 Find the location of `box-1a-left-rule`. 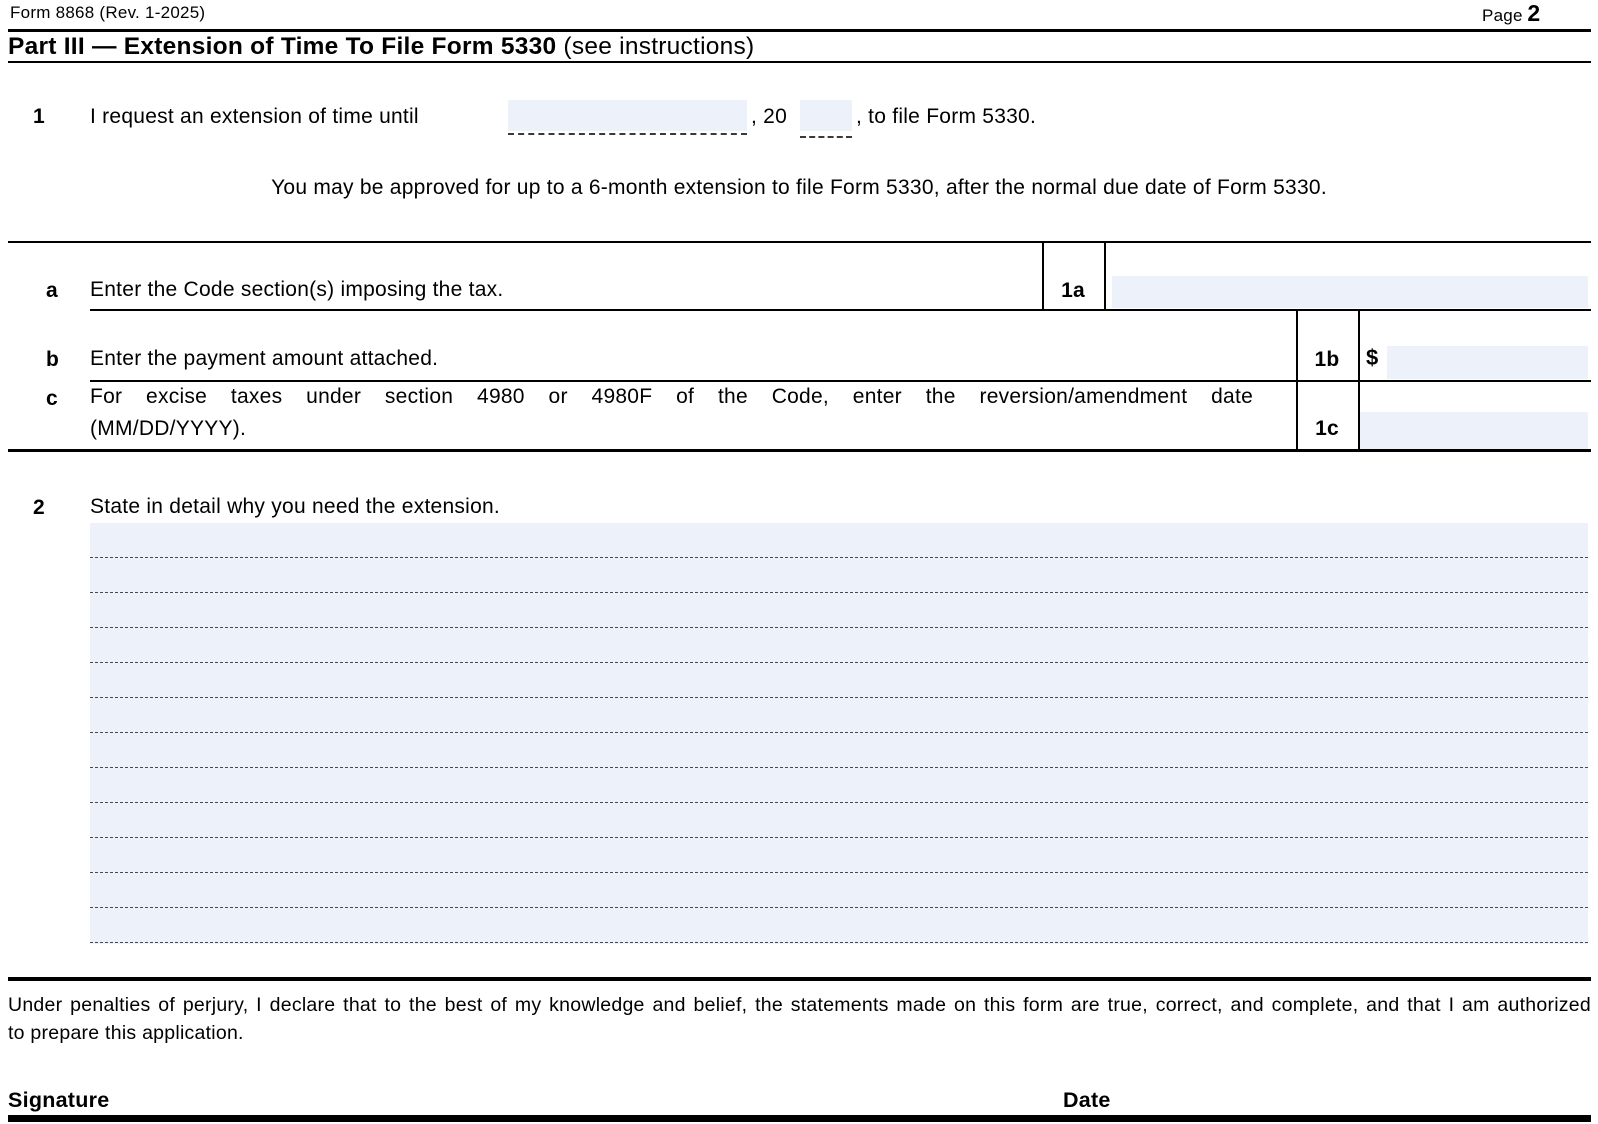

box-1a-left-rule is located at coordinates (1043, 276).